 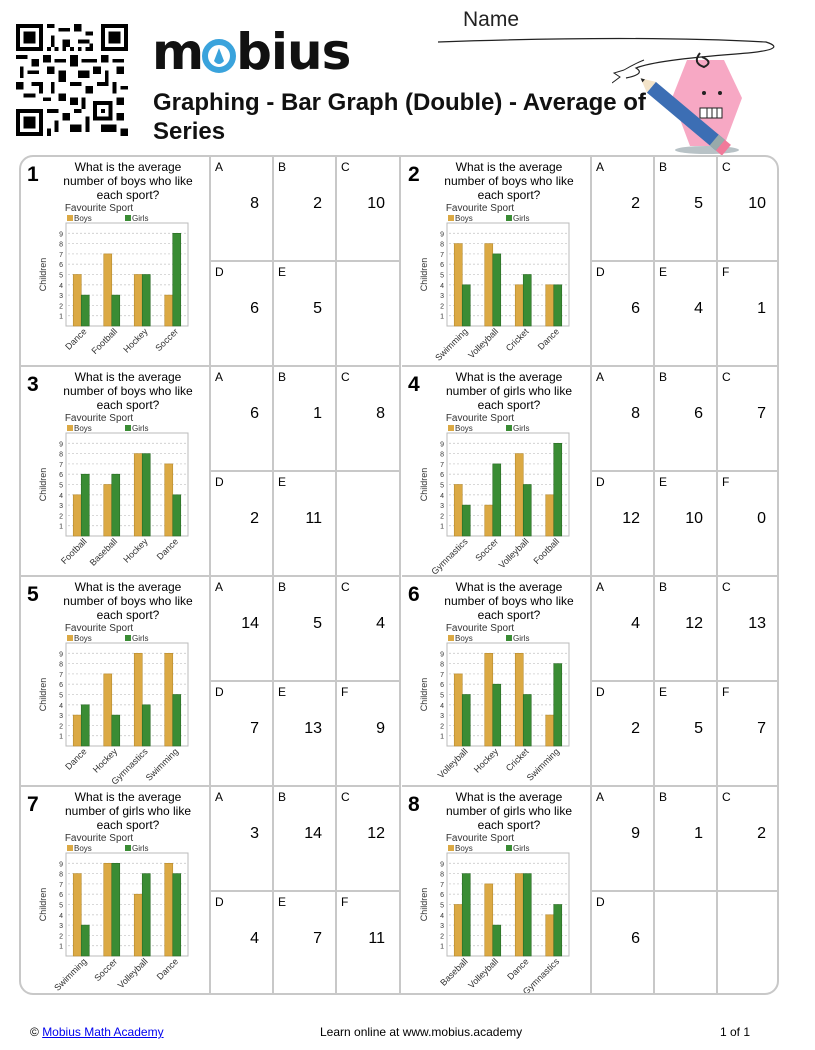 What do you see at coordinates (83, 218) in the screenshot?
I see `legend-boys-label: Boys` at bounding box center [83, 218].